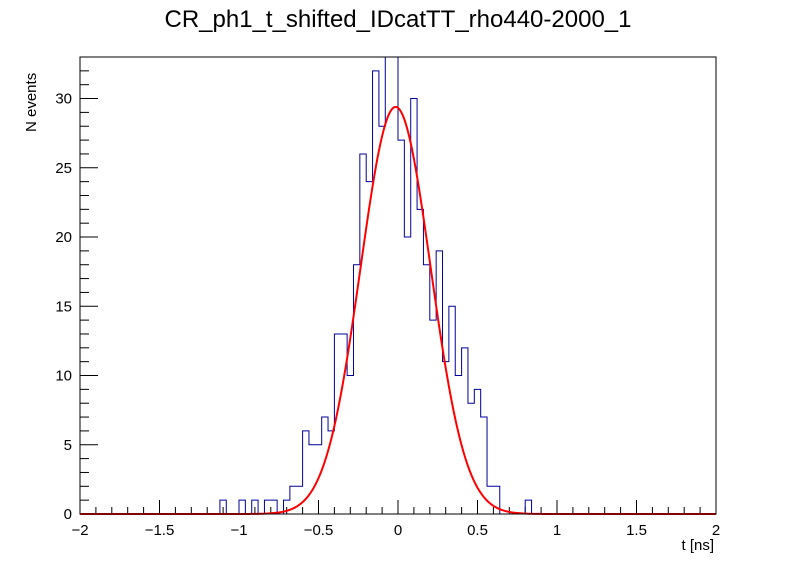 Image resolution: width=796 pixels, height=572 pixels. I want to click on y-tick-label: 20, so click(63, 237).